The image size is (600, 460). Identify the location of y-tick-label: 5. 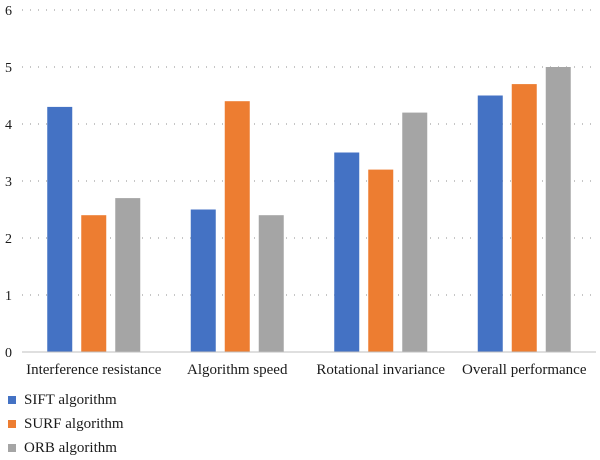
(8, 68).